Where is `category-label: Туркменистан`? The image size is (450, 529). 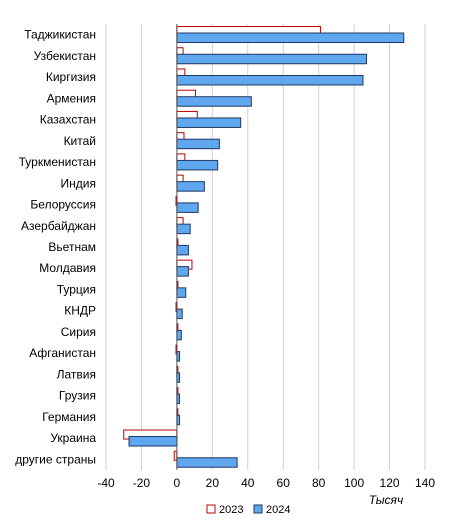
category-label: Туркменистан is located at coordinates (57, 162).